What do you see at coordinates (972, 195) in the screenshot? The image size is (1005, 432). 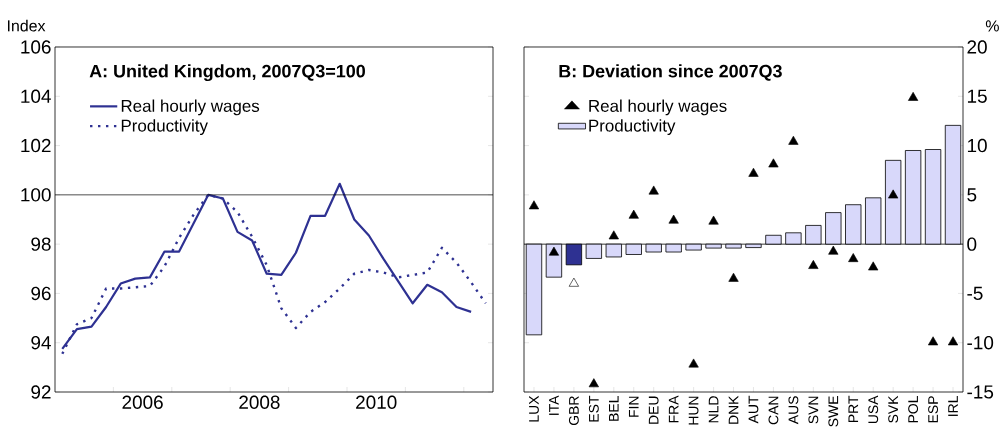 I see `y-tick-label: 5` at bounding box center [972, 195].